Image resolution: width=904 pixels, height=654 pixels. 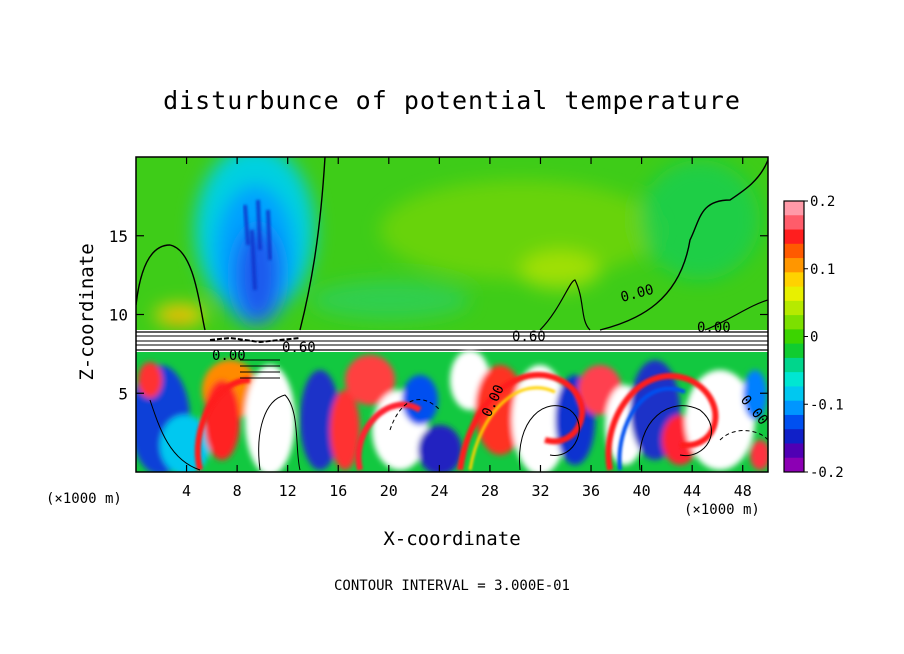 What do you see at coordinates (288, 491) in the screenshot?
I see `x-tick-label: 12` at bounding box center [288, 491].